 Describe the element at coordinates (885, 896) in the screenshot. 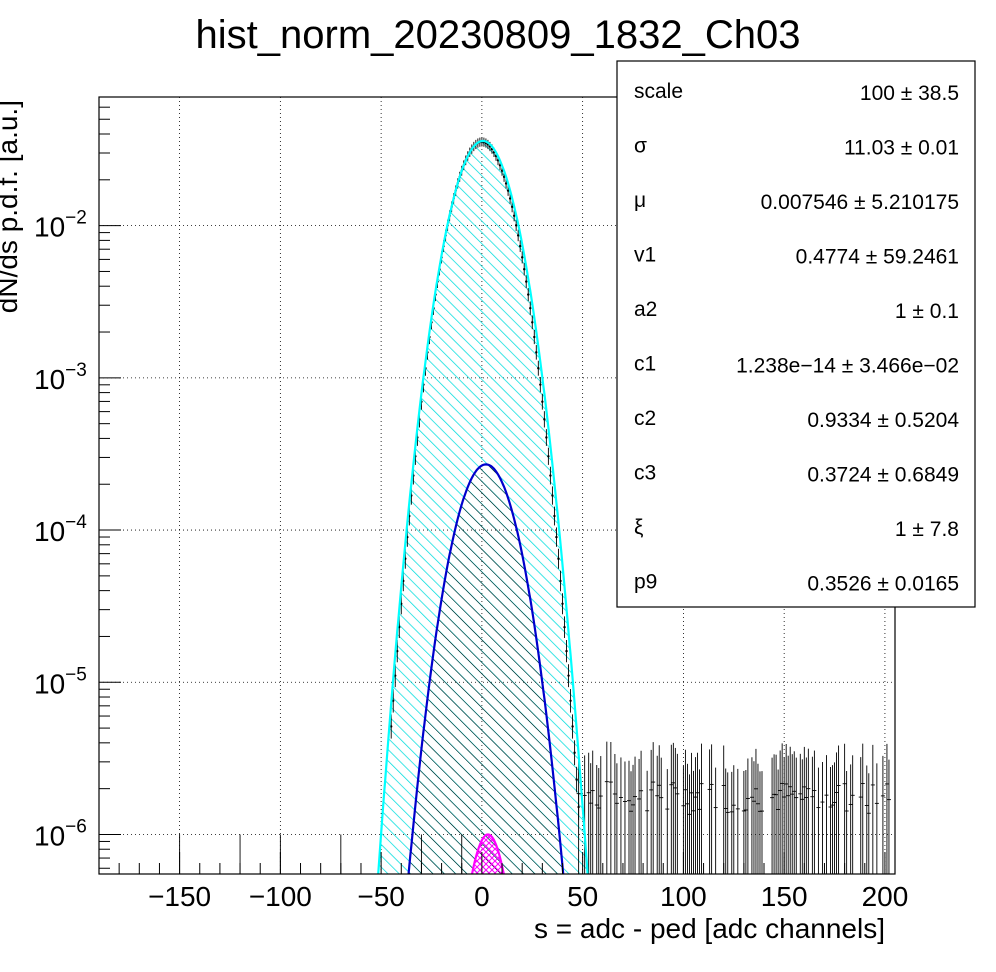

I see `x-tick-label: 200` at that location.